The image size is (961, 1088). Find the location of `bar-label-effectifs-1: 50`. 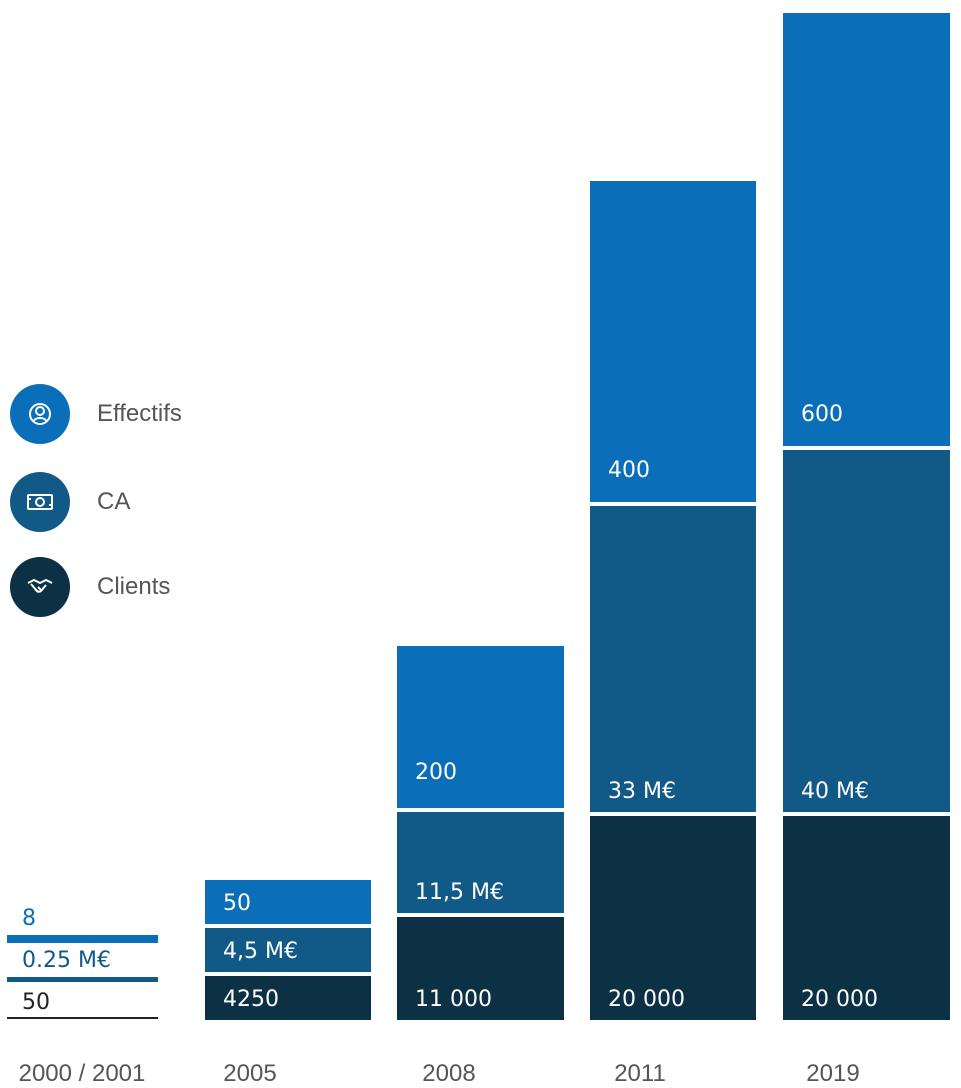

bar-label-effectifs-1: 50 is located at coordinates (237, 903).